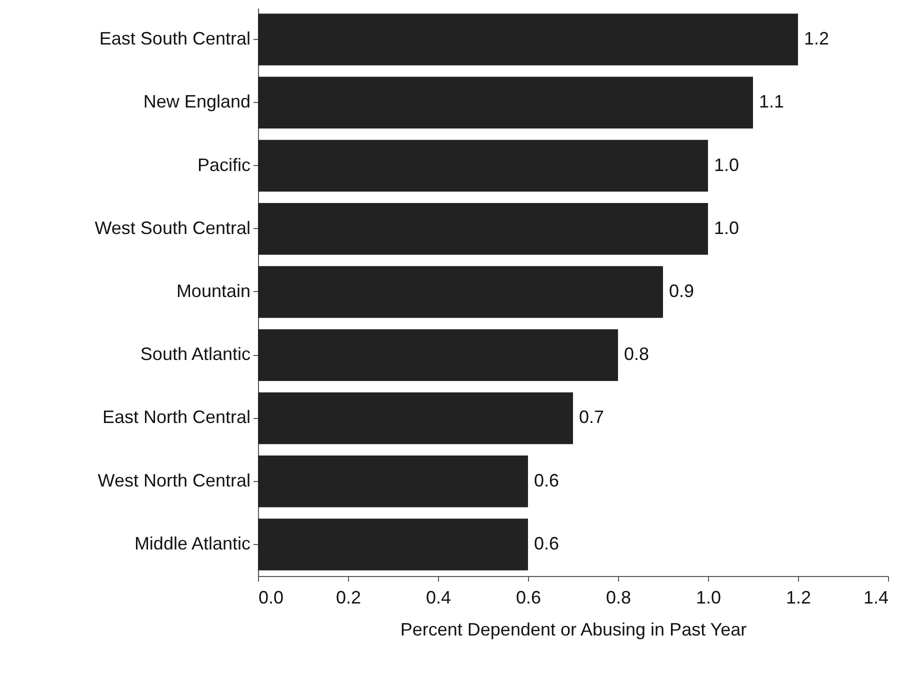 The height and width of the screenshot is (677, 905). Describe the element at coordinates (591, 417) in the screenshot. I see `data-label: 0.7` at that location.